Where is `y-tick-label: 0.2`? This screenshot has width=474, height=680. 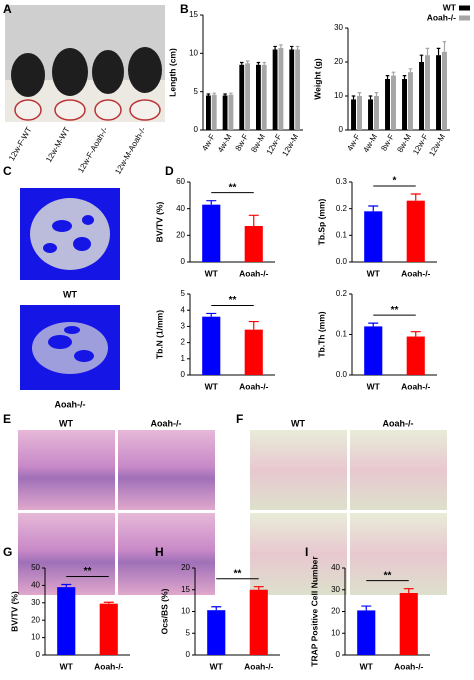 y-tick-label: 0.2 is located at coordinates (342, 293).